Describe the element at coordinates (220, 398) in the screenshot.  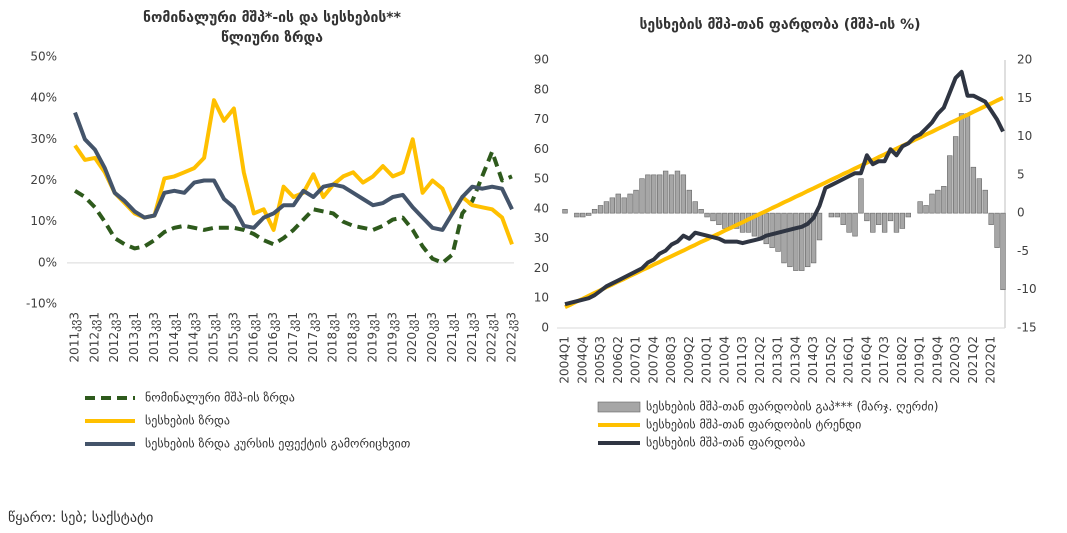
I see `legend-label: ნომინალური მშპ-ის ზრდა` at that location.